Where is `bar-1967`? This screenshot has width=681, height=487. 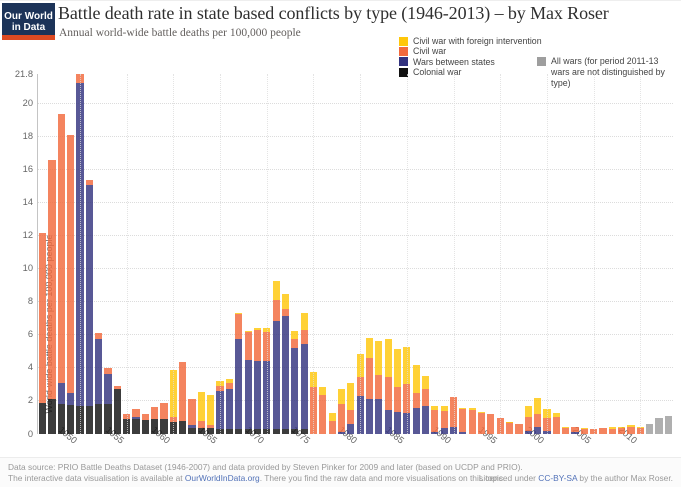 bar-1967 is located at coordinates (239, 373).